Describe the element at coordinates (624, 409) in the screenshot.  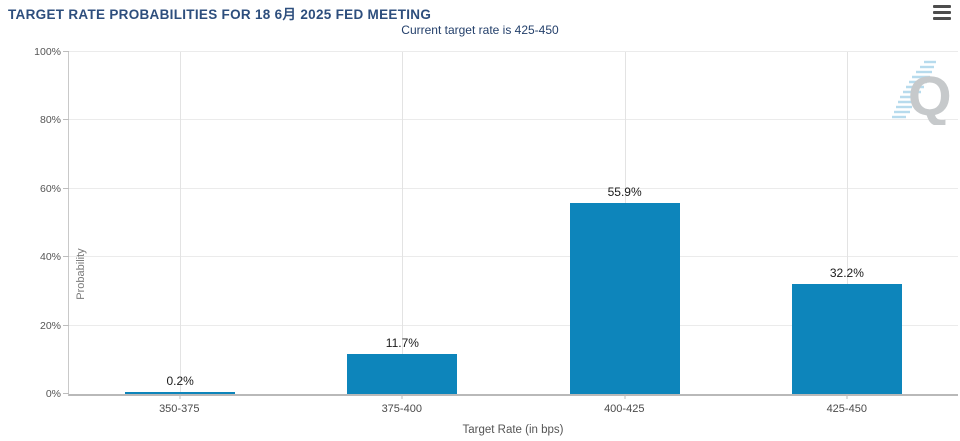
I see `x-category-label: 400-425` at that location.